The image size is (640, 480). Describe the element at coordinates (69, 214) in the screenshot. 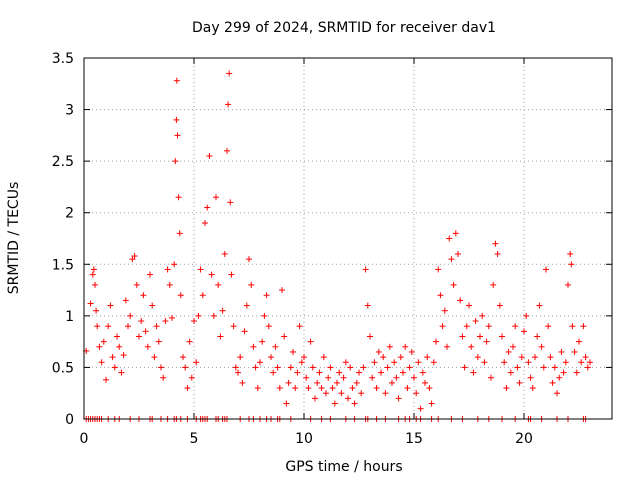

I see `y-tick-label: 2` at that location.